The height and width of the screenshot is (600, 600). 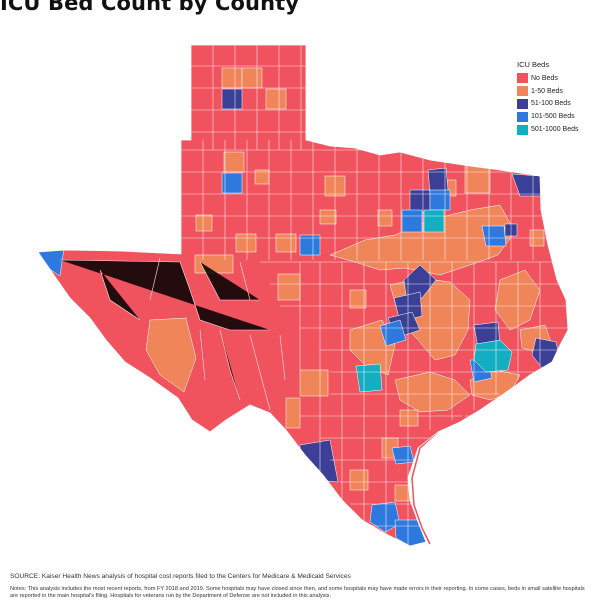 I want to click on legend-item-51-100-beds: 51-100 Beds, so click(x=547, y=104).